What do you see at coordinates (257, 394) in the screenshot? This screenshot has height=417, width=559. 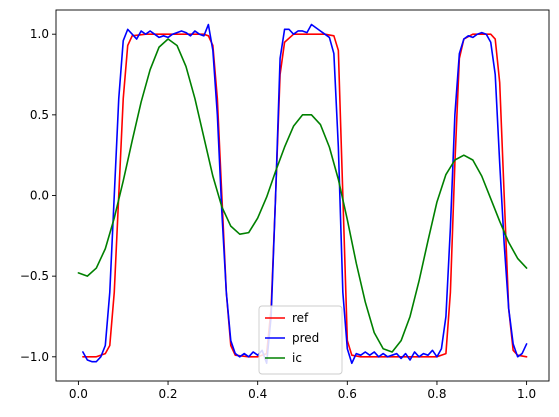 I see `x-tick-label: 0.4` at bounding box center [257, 394].